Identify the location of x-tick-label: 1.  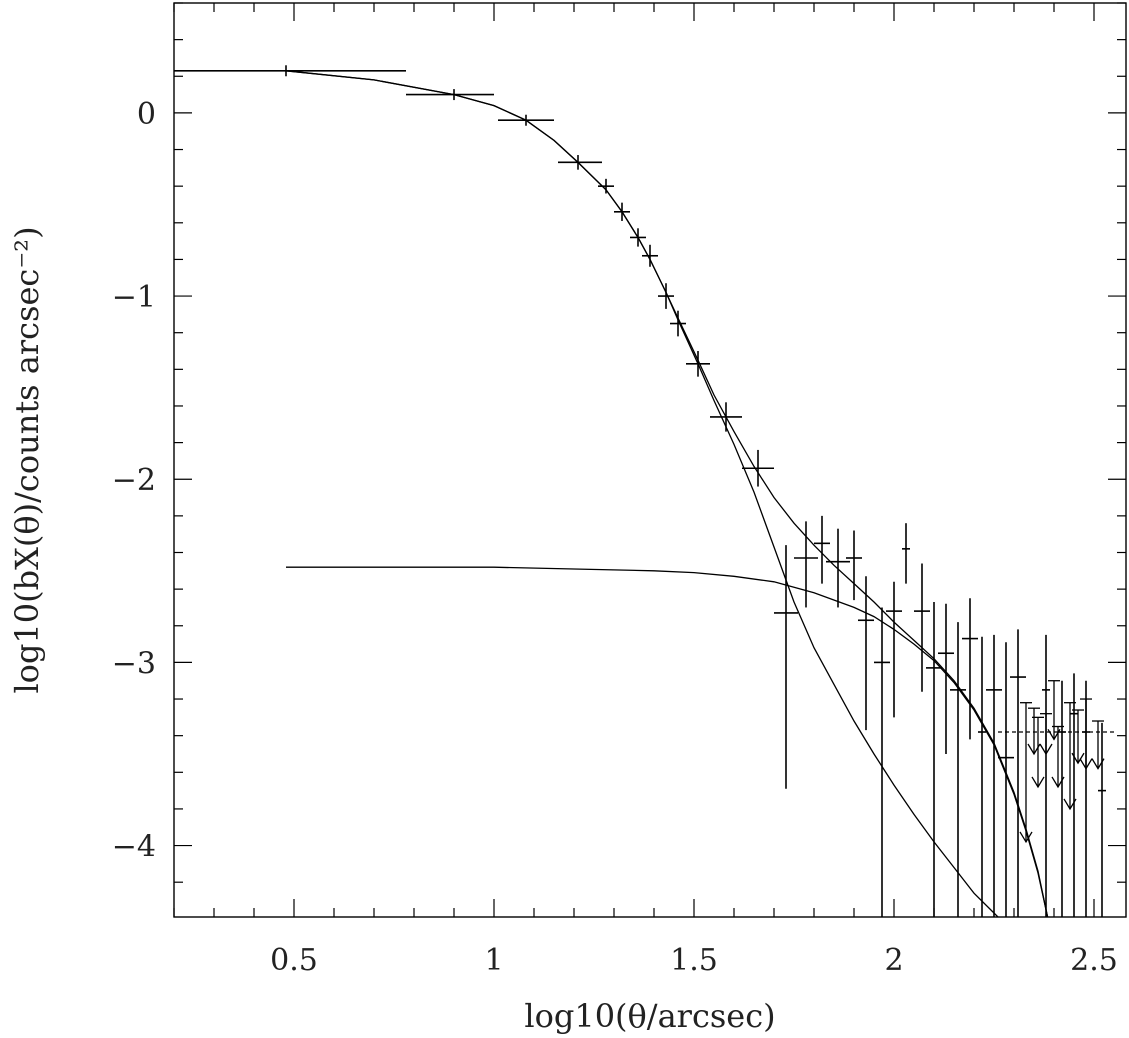
(493, 960).